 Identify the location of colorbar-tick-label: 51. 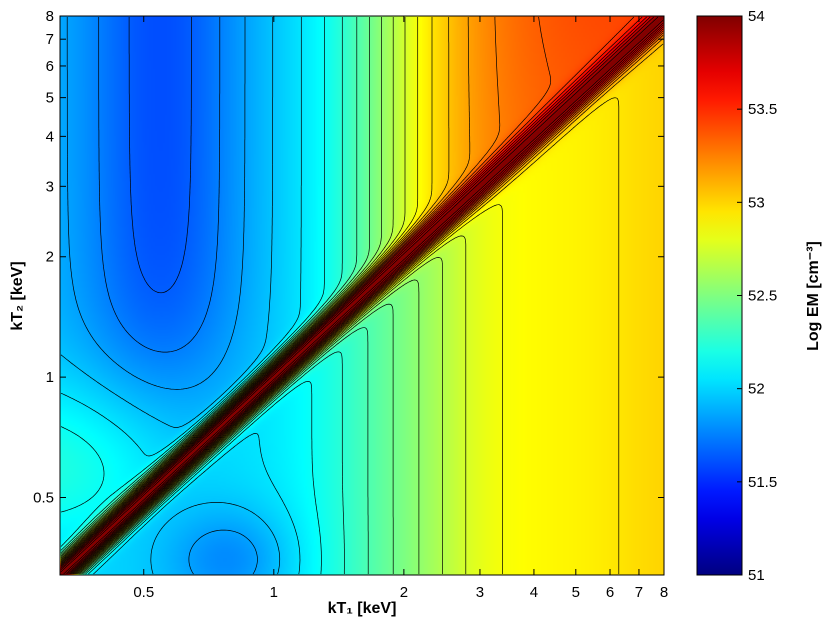
(756, 575).